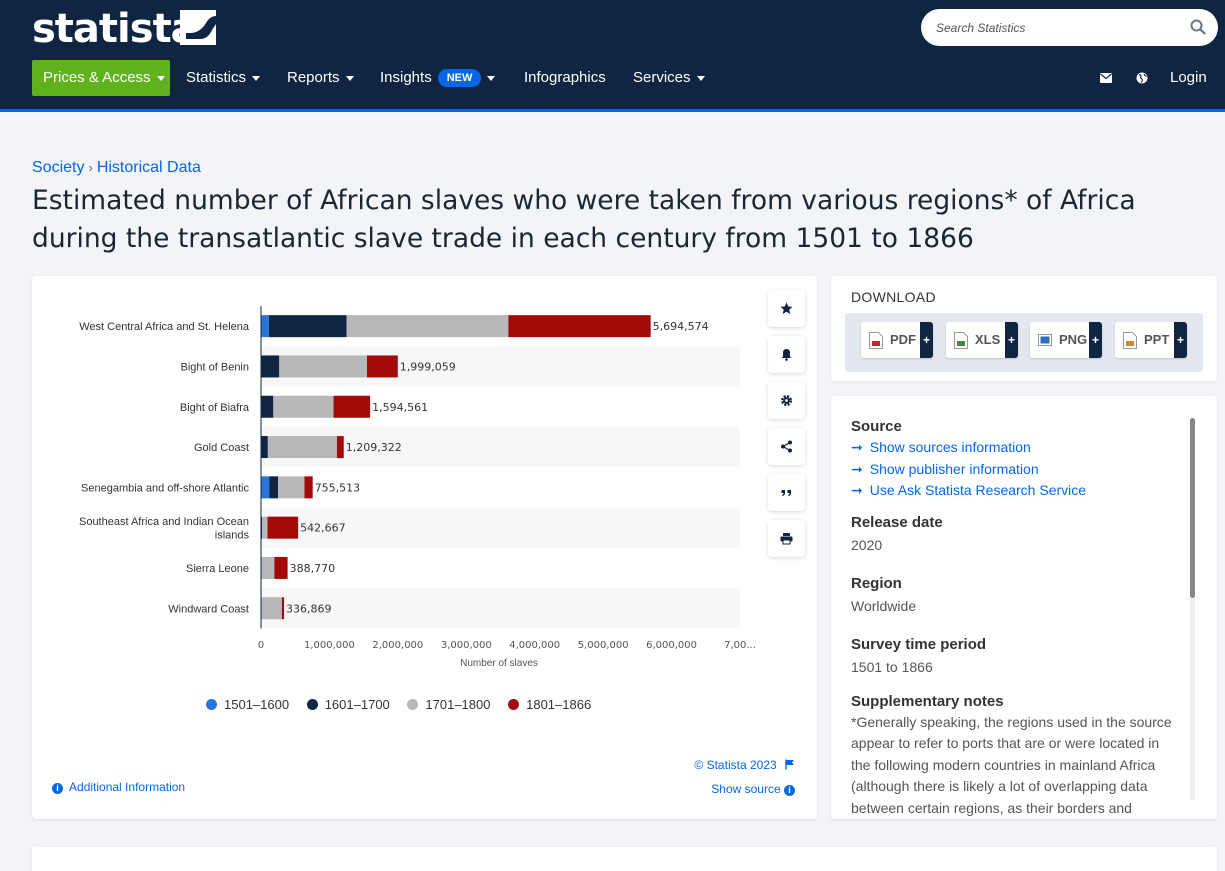  What do you see at coordinates (208, 609) in the screenshot?
I see `category-label: Windward Coast` at bounding box center [208, 609].